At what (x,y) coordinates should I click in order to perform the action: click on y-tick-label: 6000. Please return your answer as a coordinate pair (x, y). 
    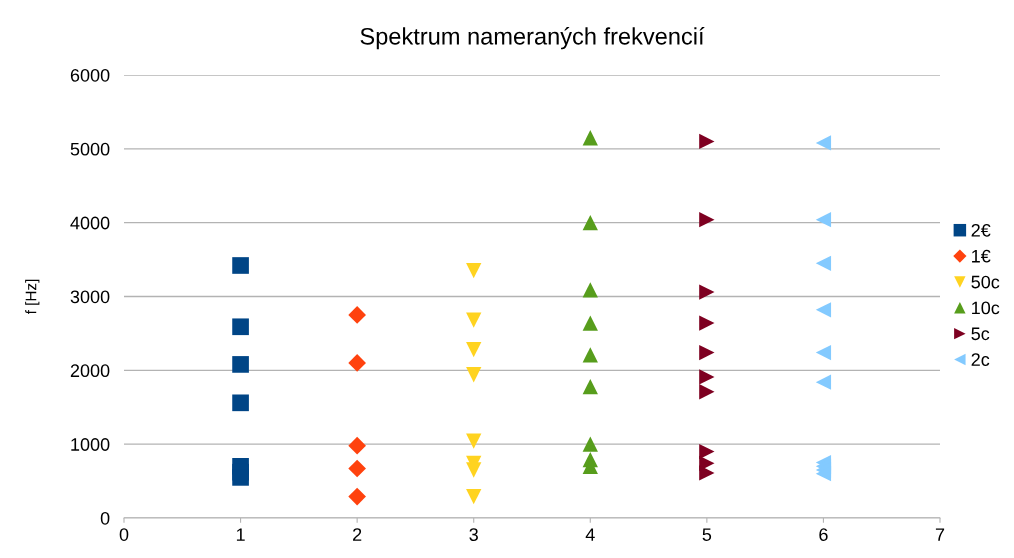
    Looking at the image, I should click on (90, 75).